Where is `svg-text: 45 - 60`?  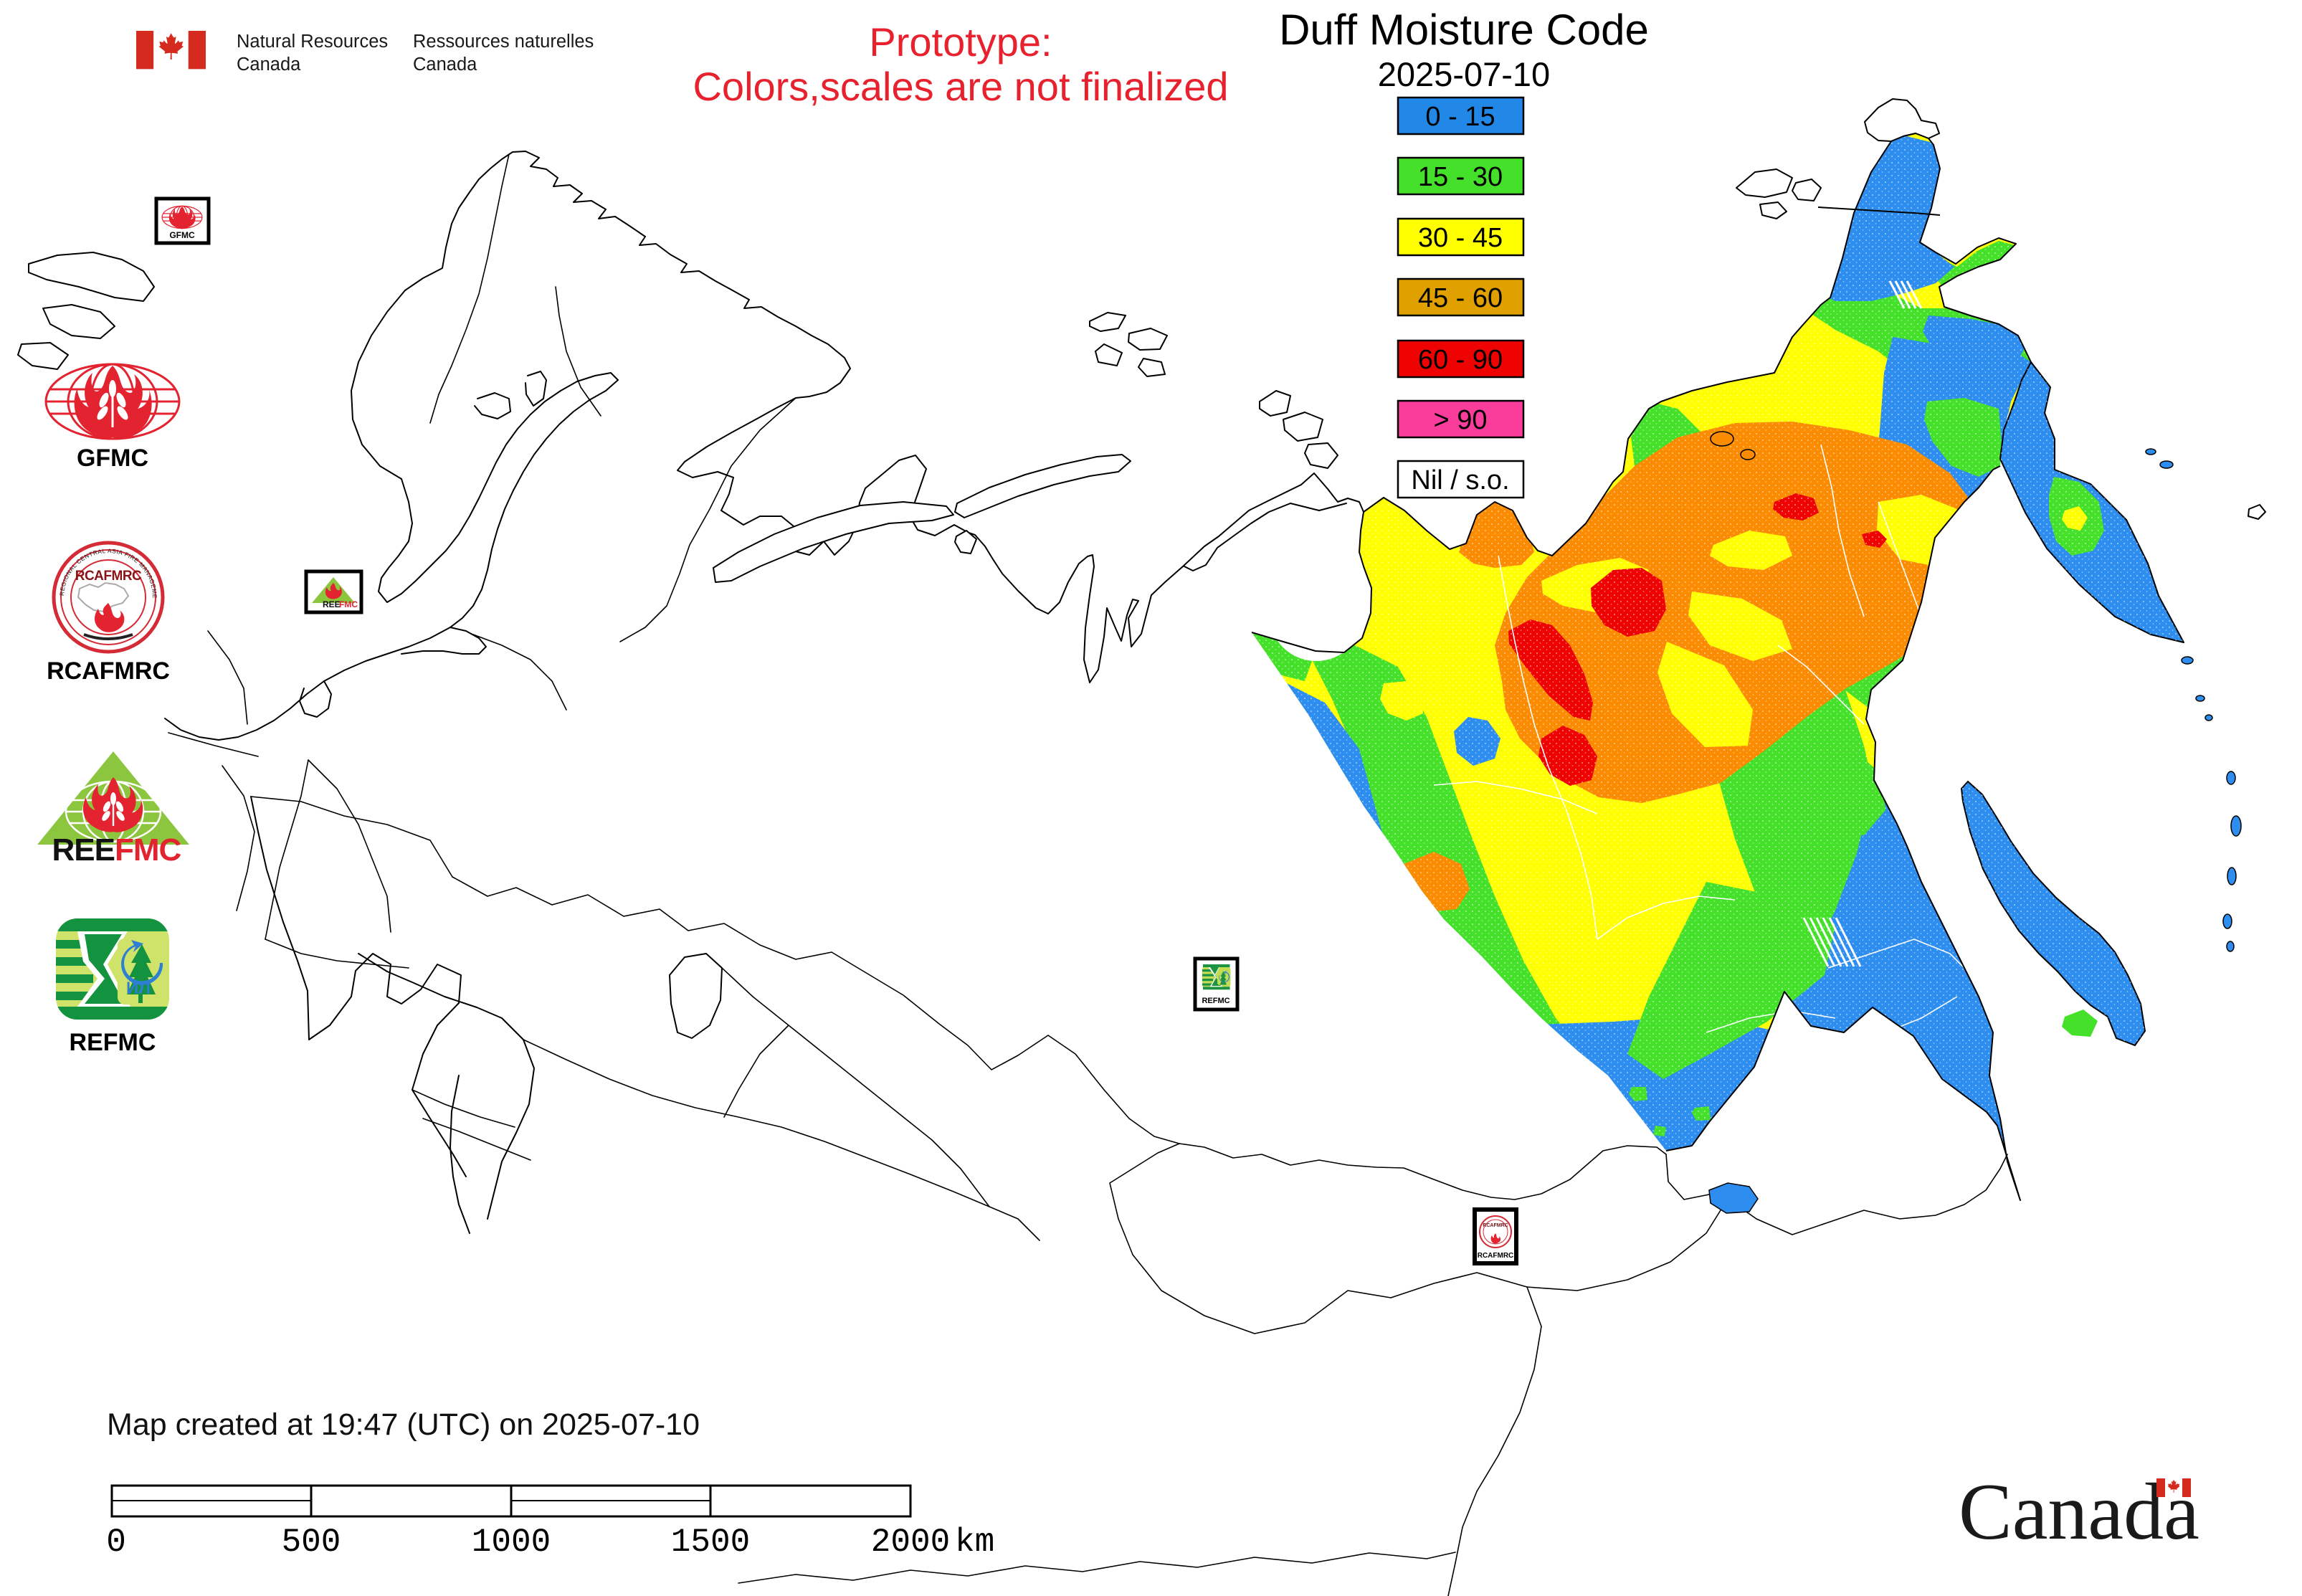
svg-text: 45 - 60 is located at coordinates (1460, 298).